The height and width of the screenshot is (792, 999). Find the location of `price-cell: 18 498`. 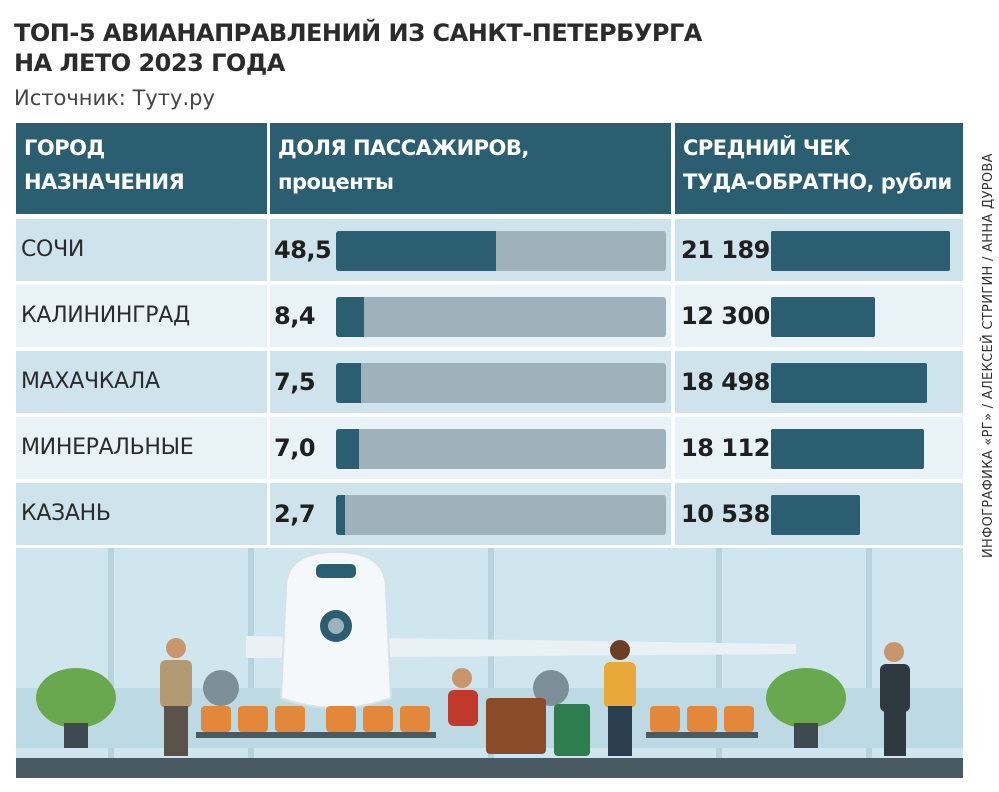

price-cell: 18 498 is located at coordinates (819, 382).